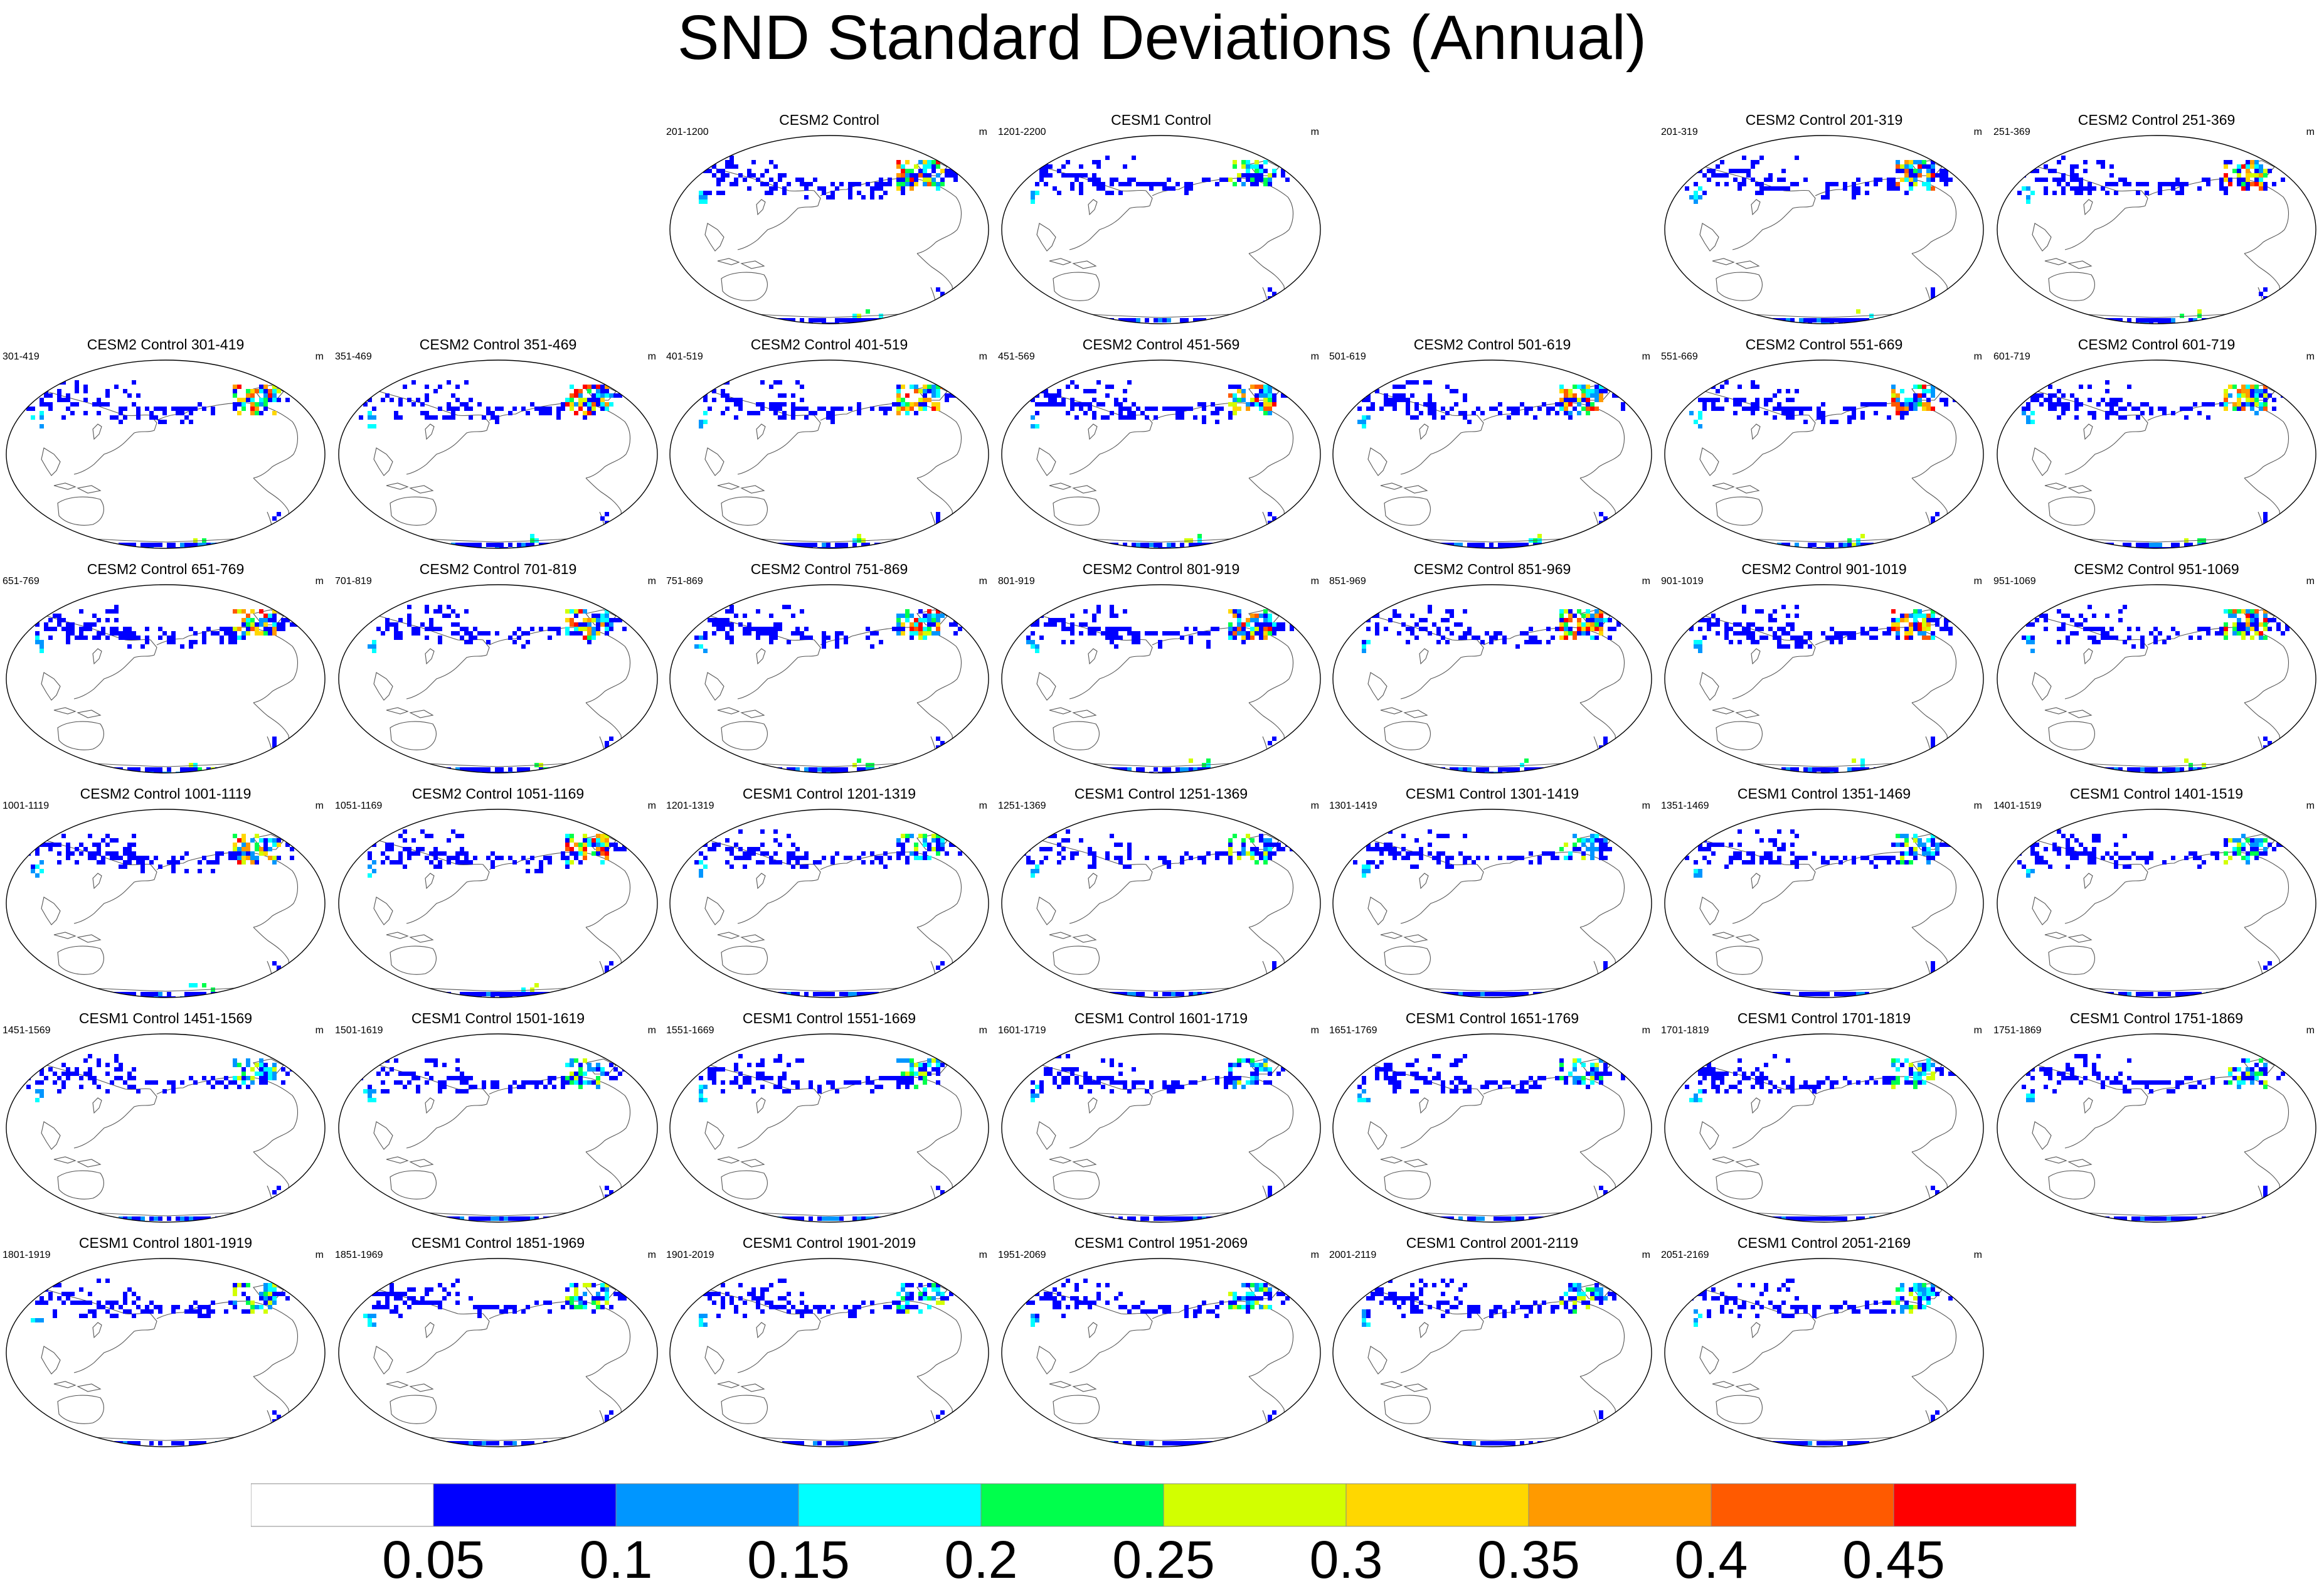 This screenshot has width=2324, height=1591. I want to click on panel-title: CESM1 Control 1251-1369, so click(1161, 793).